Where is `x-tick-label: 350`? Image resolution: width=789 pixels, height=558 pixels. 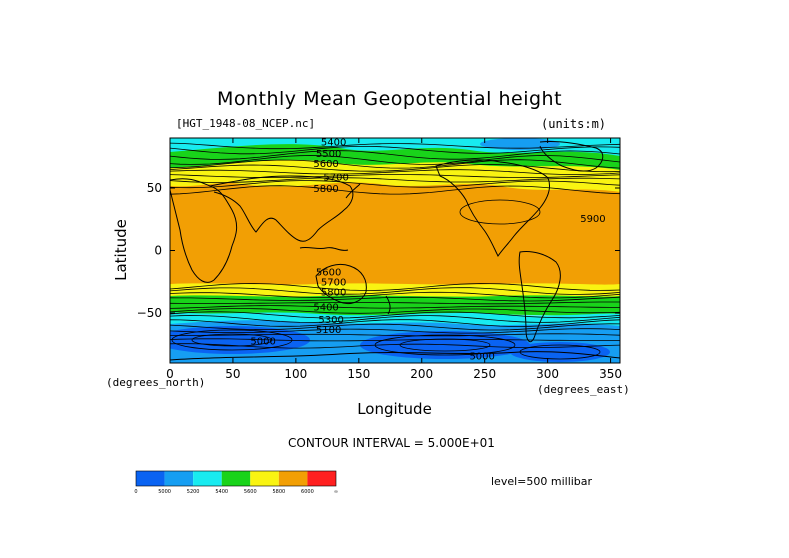 x-tick-label: 350 is located at coordinates (610, 374).